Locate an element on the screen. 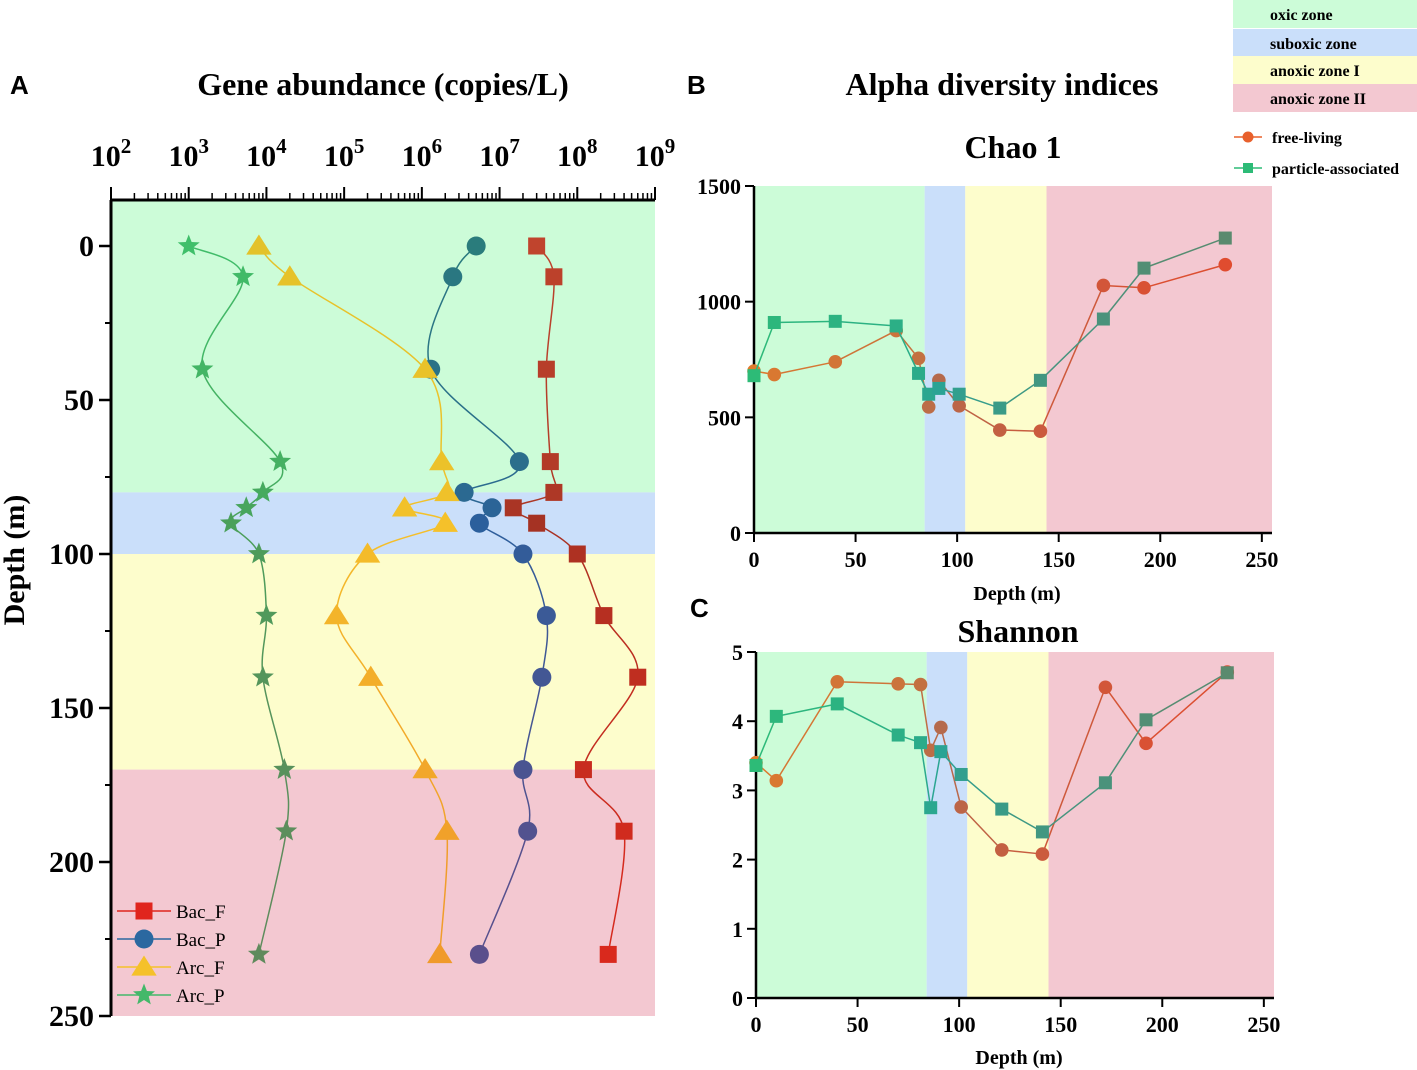 The image size is (1417, 1070). series-line-Bac_P is located at coordinates (503, 893).